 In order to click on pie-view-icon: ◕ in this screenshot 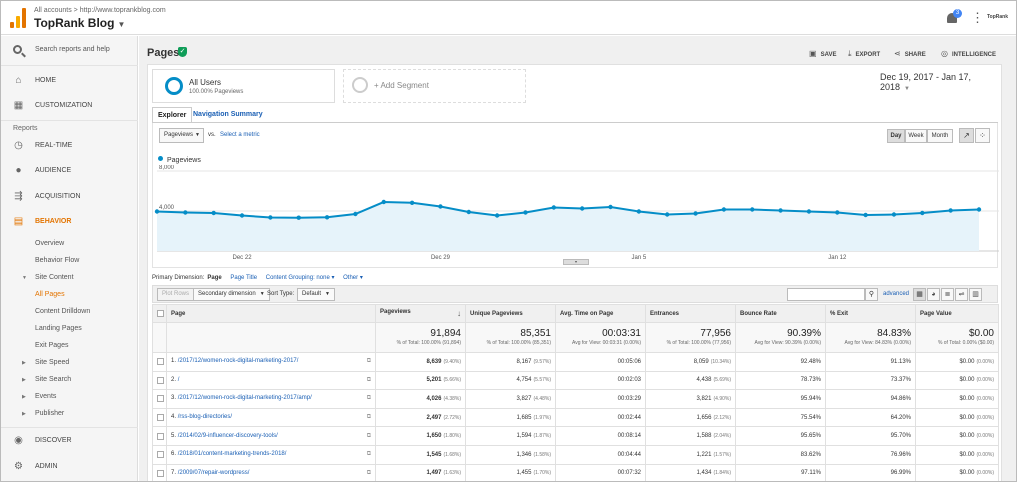, I will do `click(933, 294)`.